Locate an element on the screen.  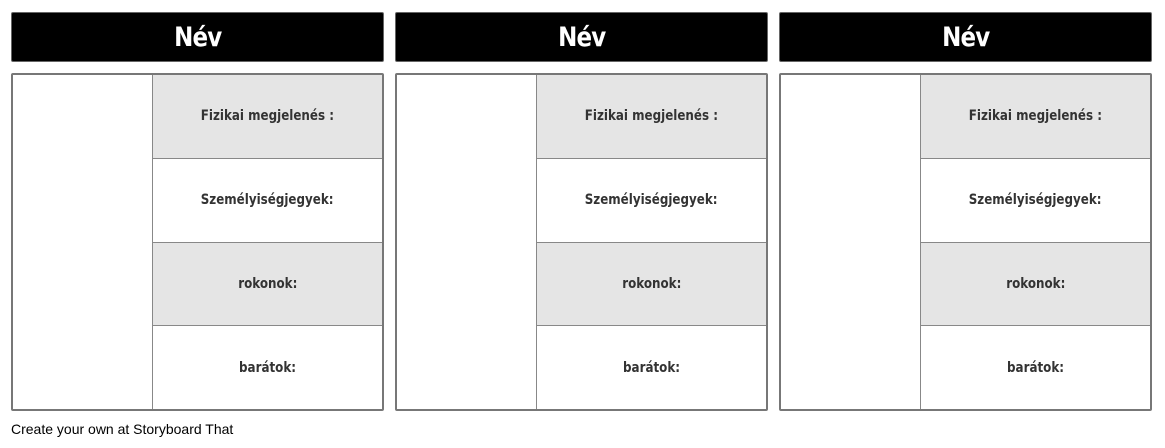
footer-credit: Create your own at Storyboard That is located at coordinates (122, 429).